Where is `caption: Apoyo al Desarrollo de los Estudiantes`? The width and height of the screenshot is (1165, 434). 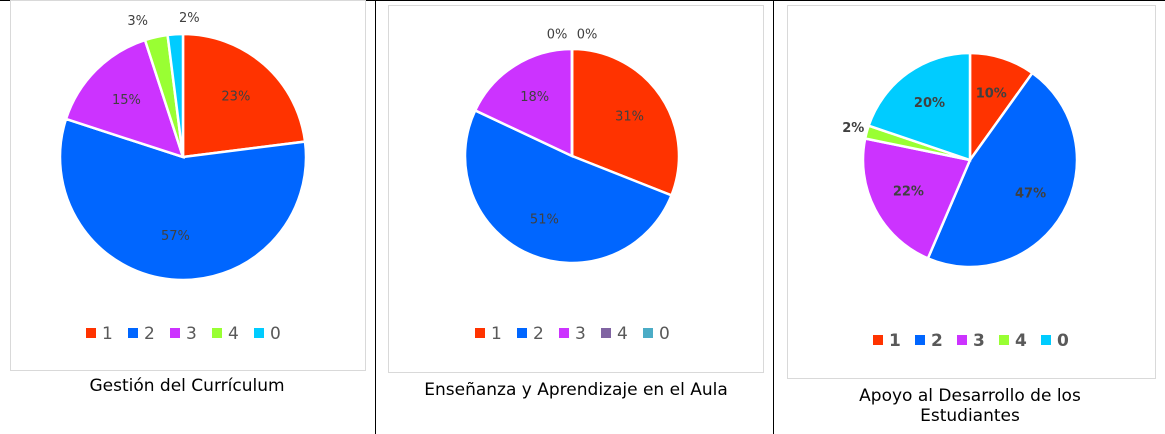
caption: Apoyo al Desarrollo de los Estudiantes is located at coordinates (970, 406).